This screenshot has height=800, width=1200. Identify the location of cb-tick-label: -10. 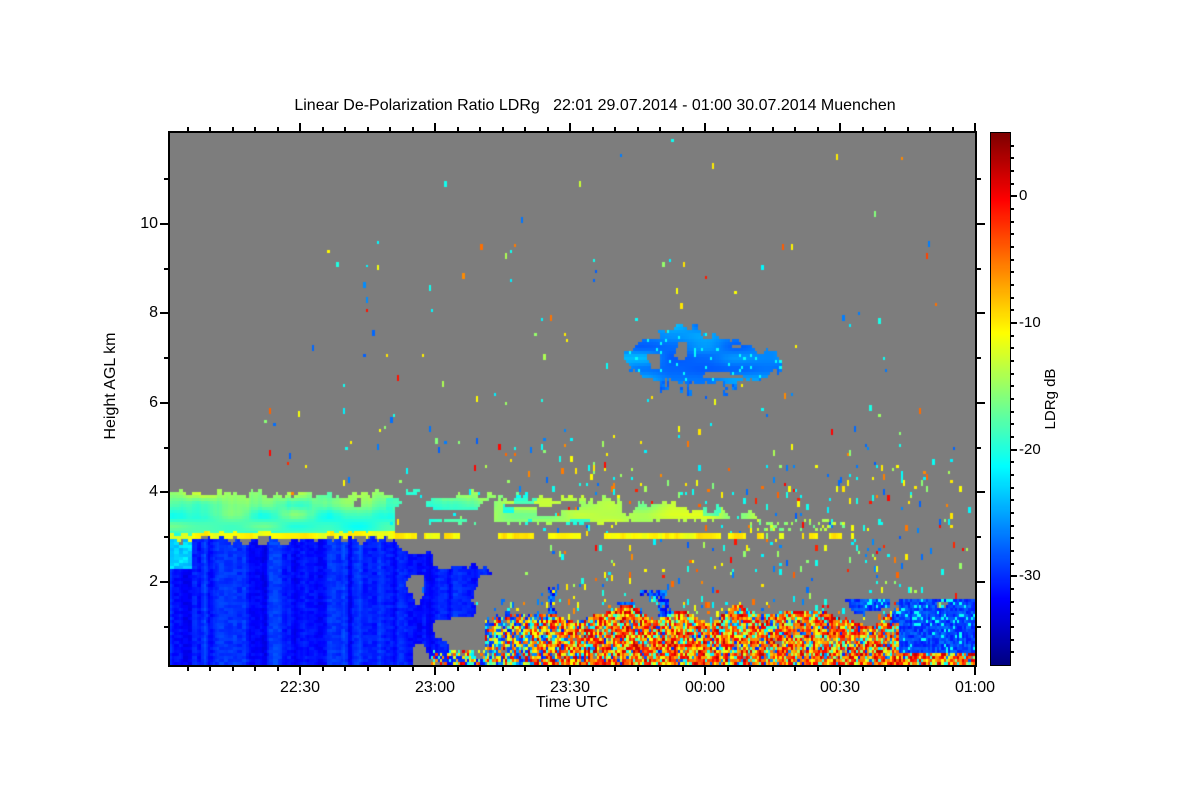
(1030, 322).